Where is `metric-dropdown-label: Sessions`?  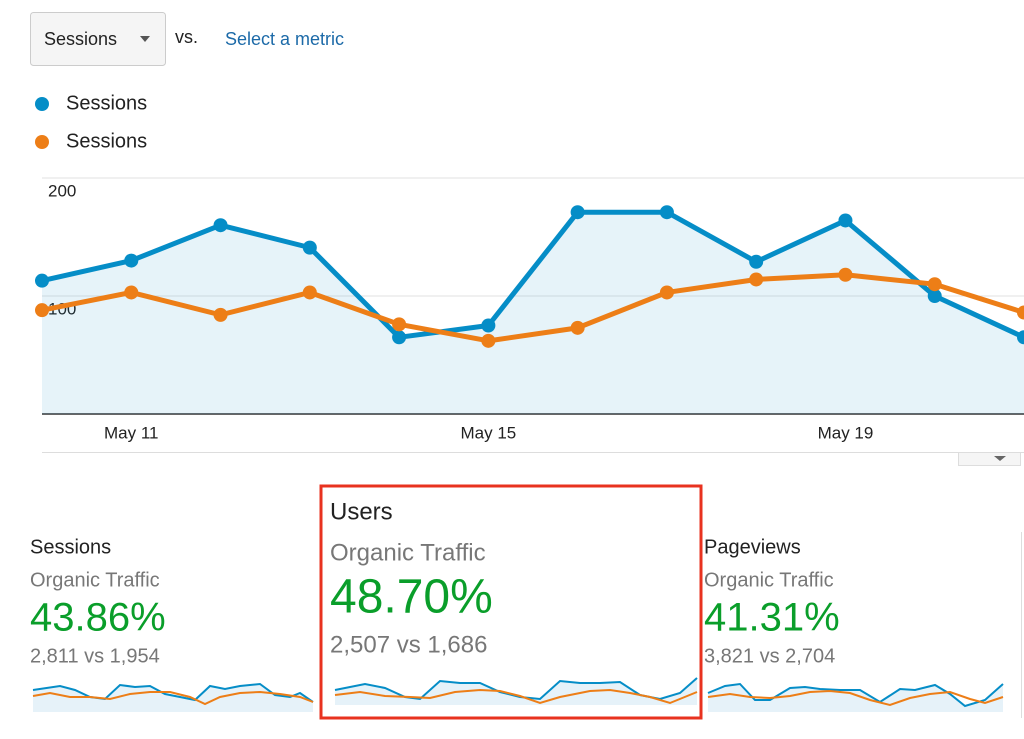
metric-dropdown-label: Sessions is located at coordinates (80, 39).